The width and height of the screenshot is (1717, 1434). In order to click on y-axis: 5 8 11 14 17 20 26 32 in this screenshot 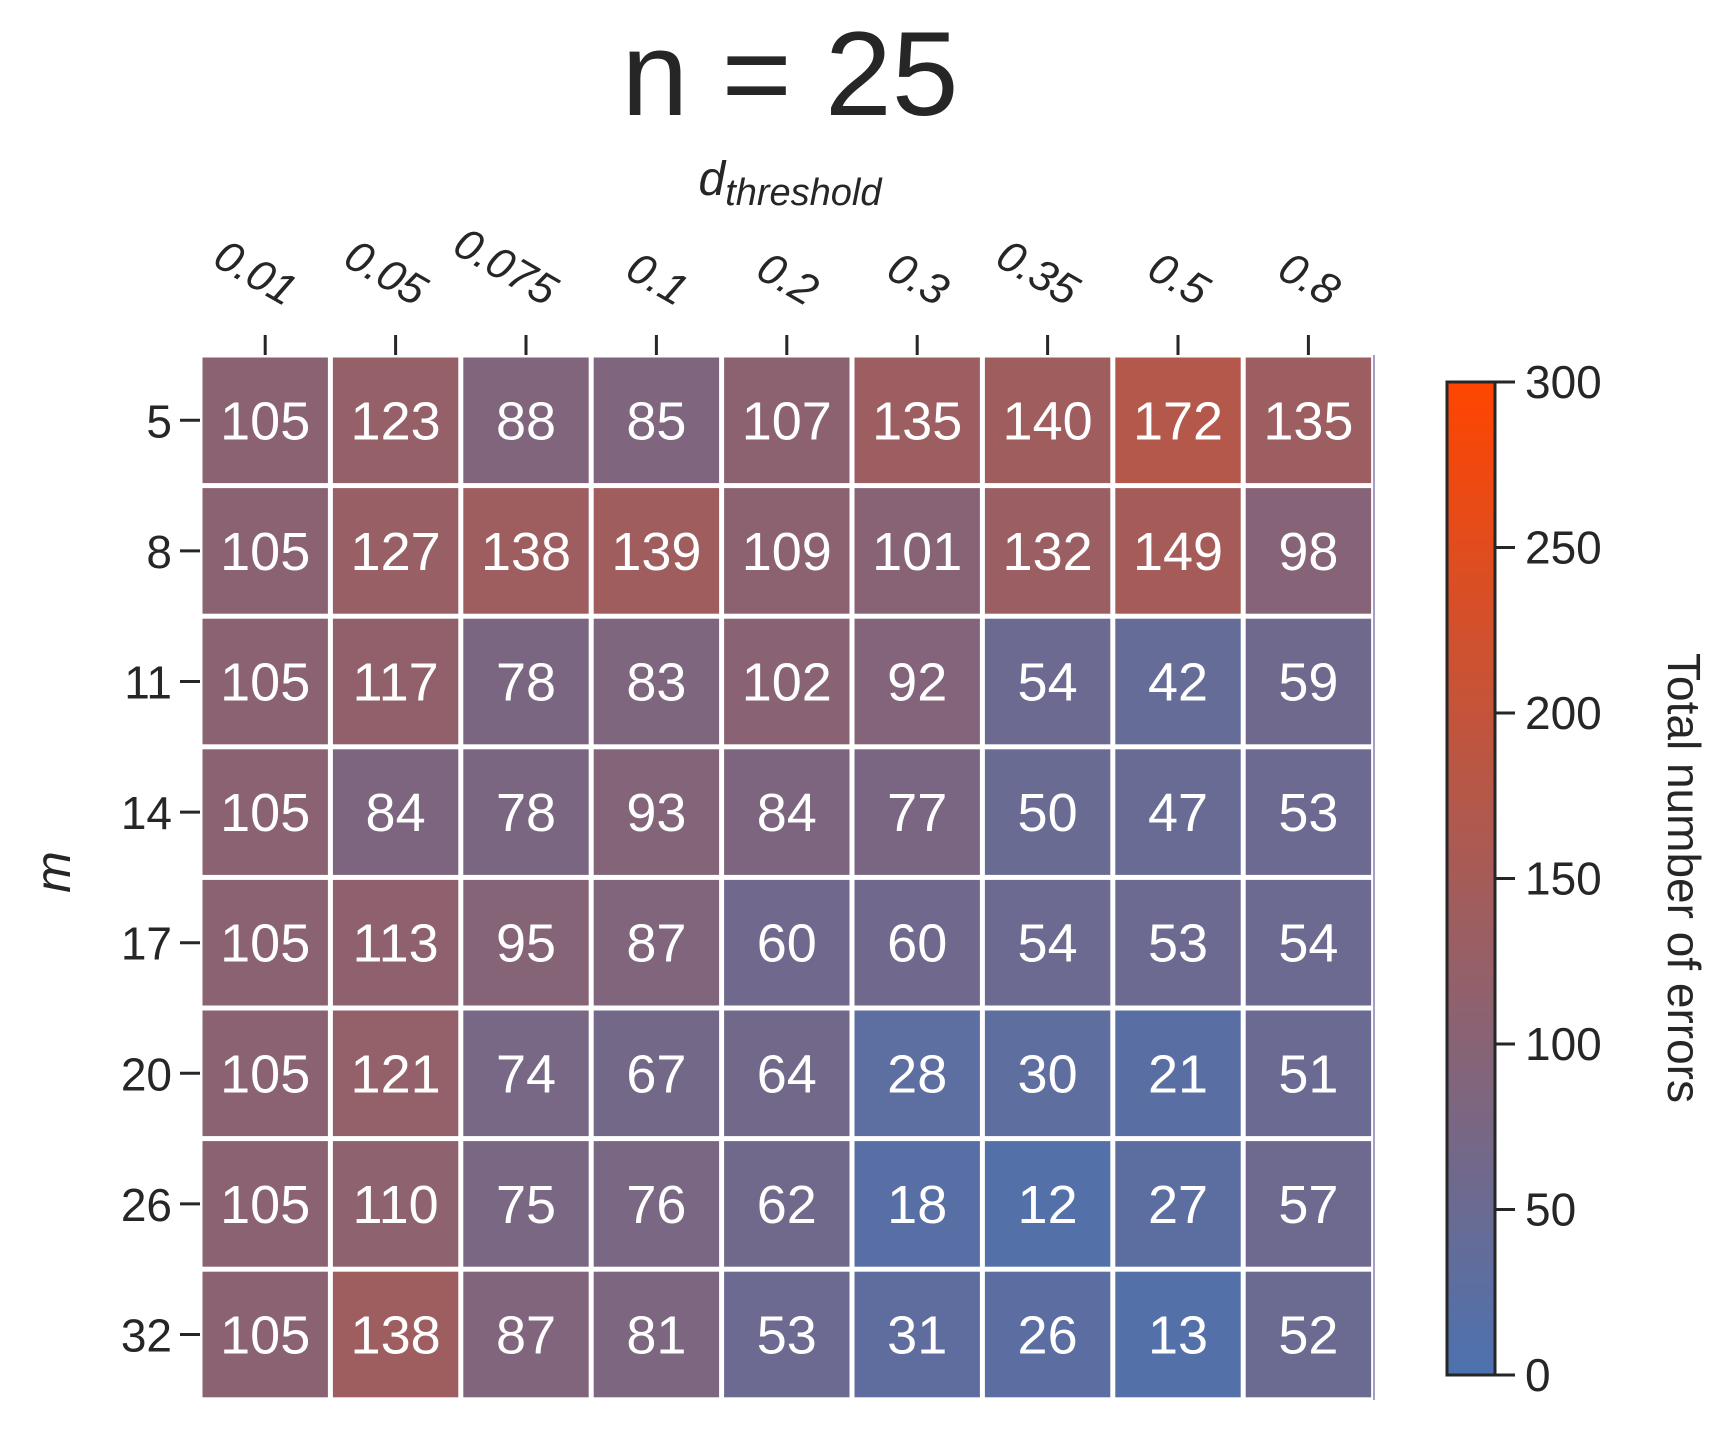, I will do `click(160, 878)`.